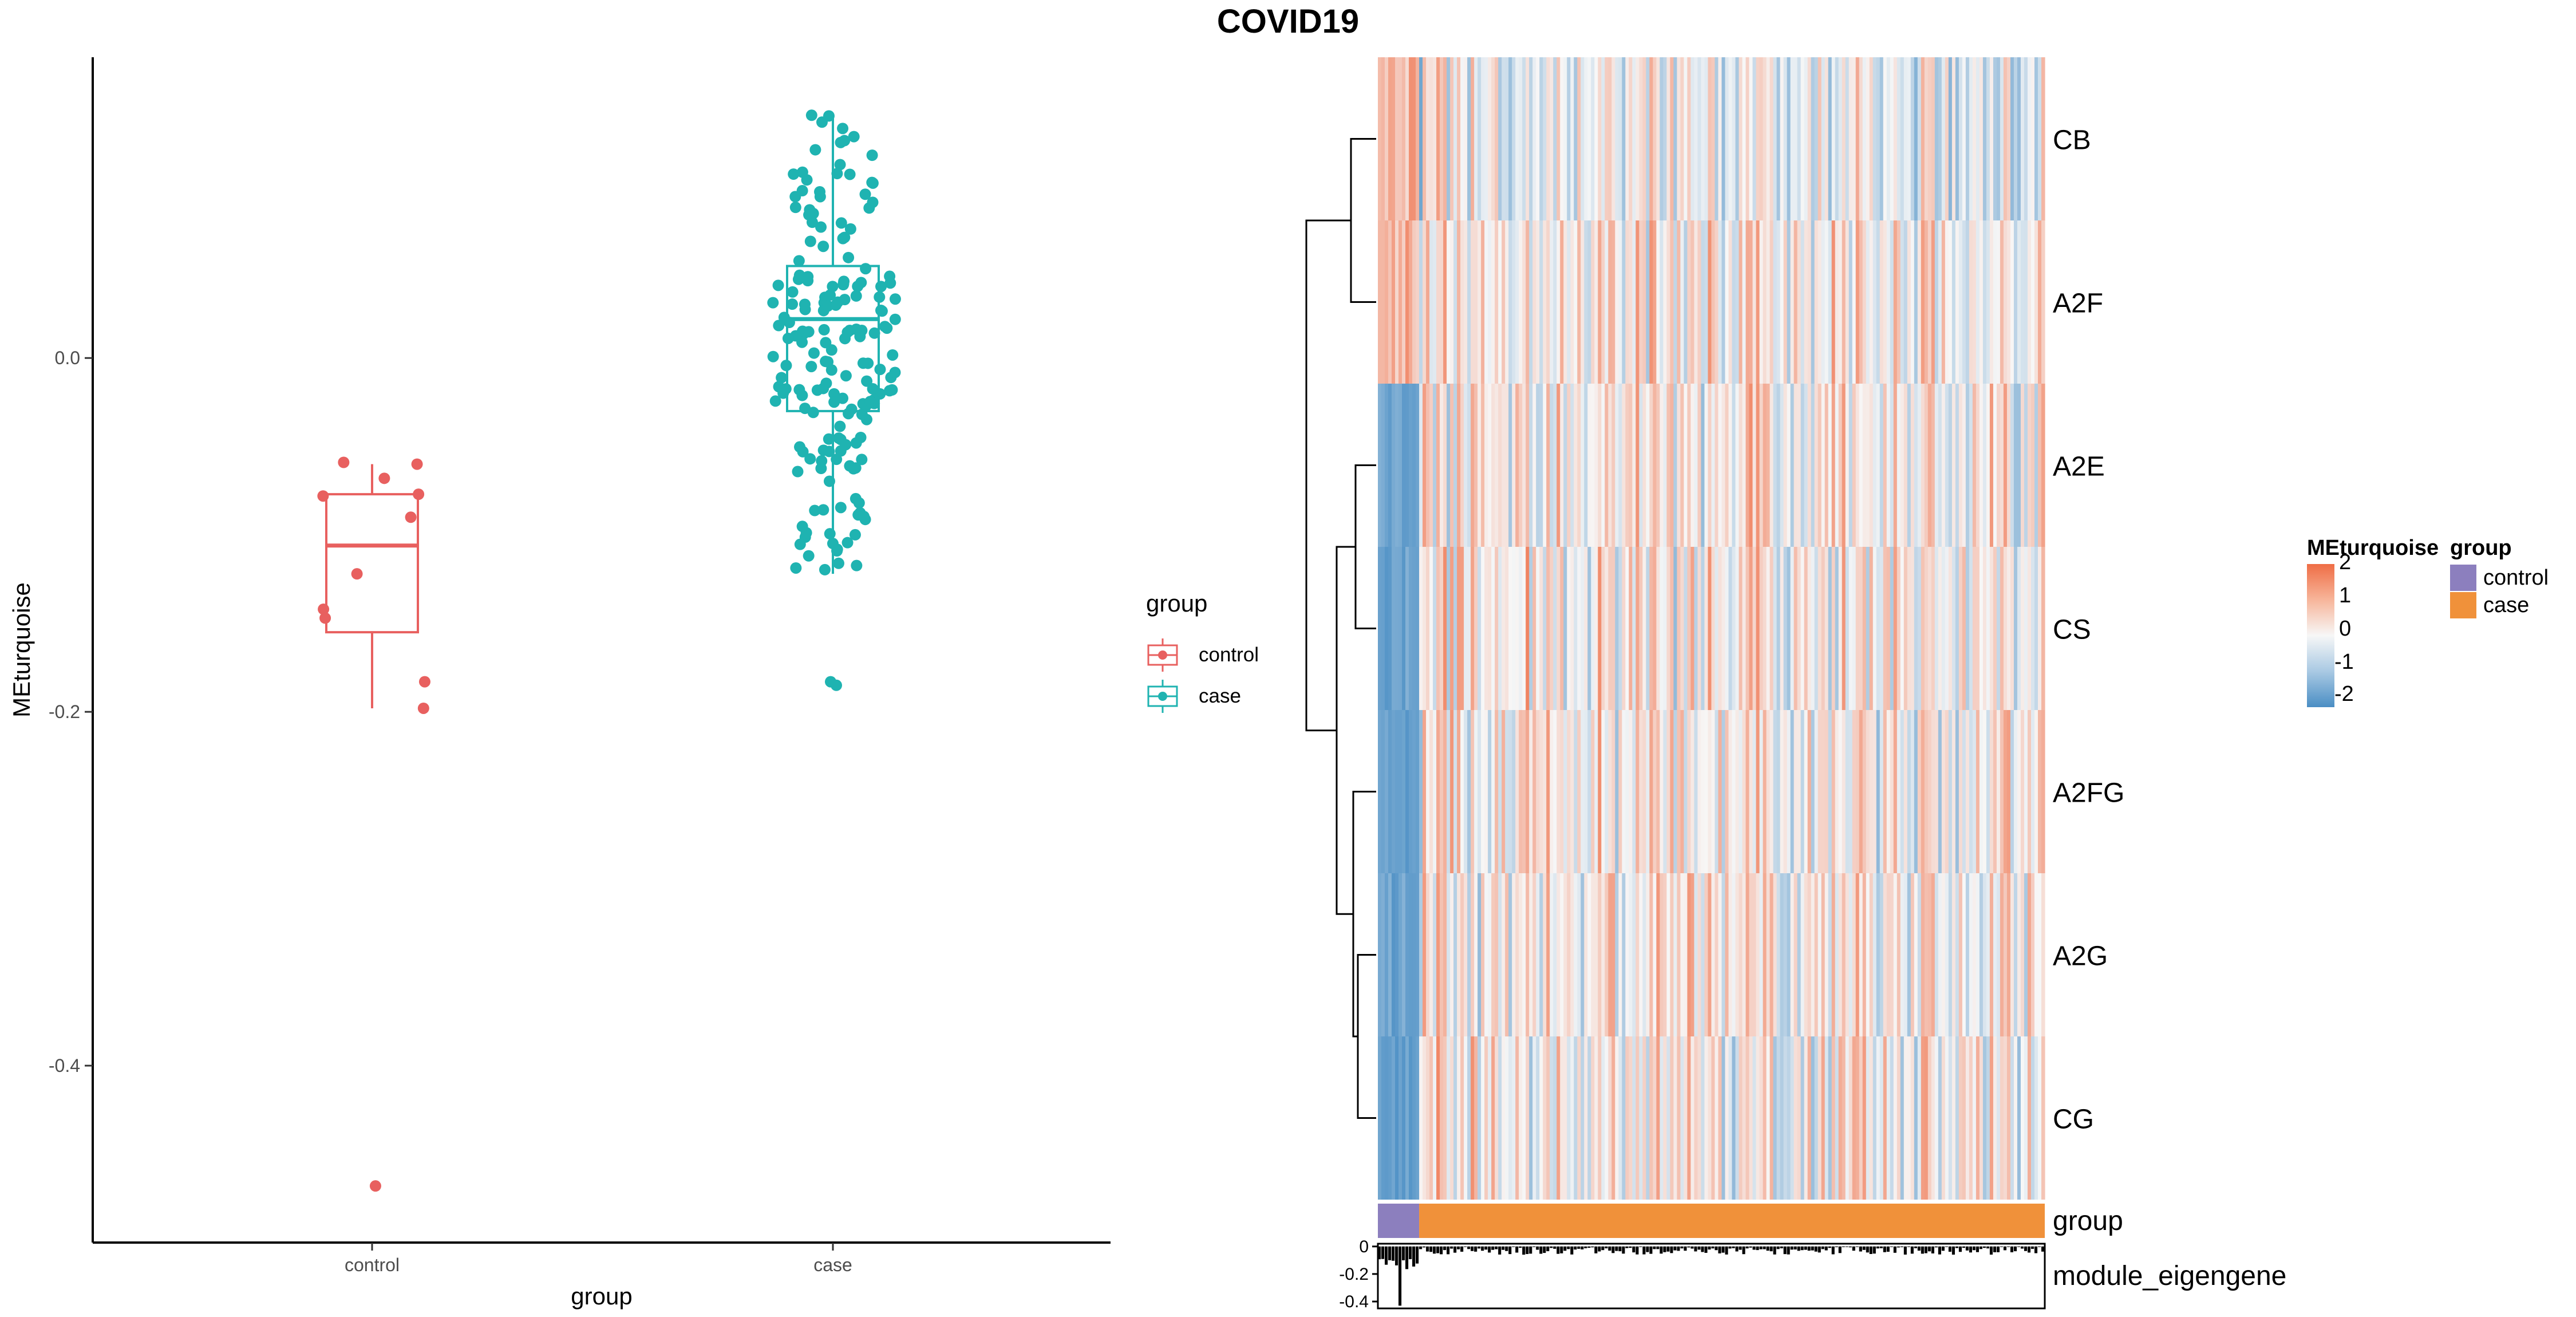 This screenshot has height=1317, width=2576. I want to click on group-legend-item-control: control, so click(2499, 578).